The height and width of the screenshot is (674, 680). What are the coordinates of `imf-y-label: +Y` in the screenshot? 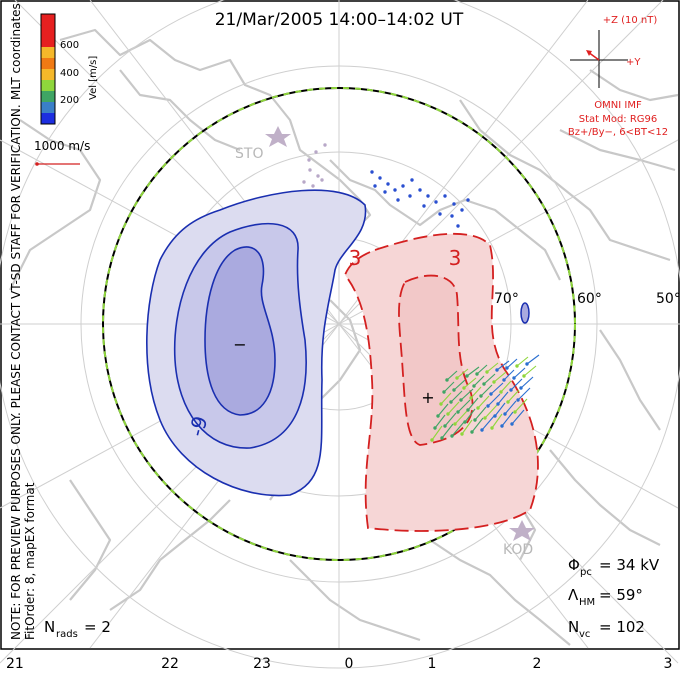 It's located at (633, 62).